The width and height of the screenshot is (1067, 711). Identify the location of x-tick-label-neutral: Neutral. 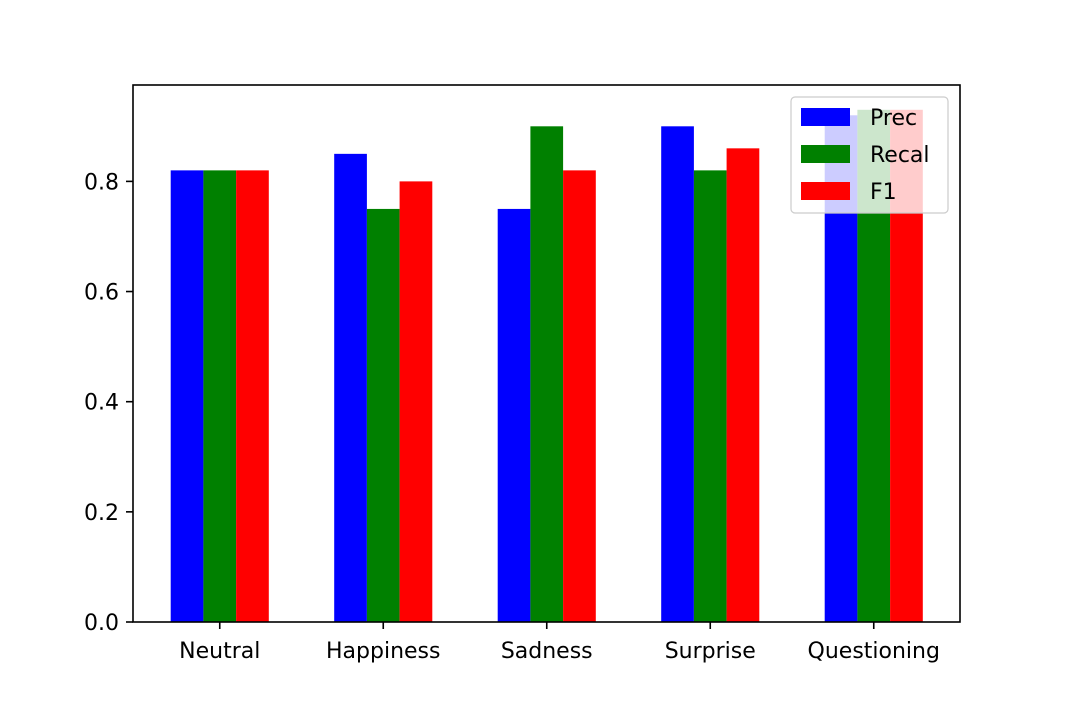
(219, 651).